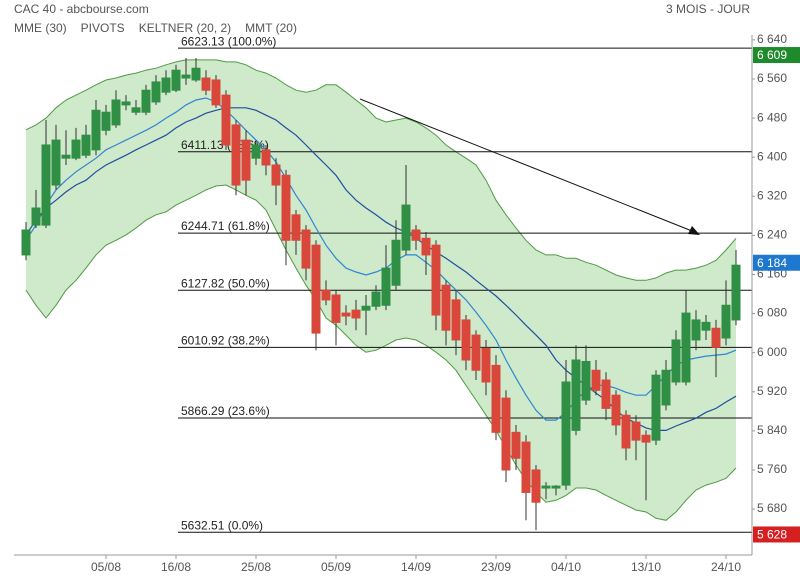  What do you see at coordinates (694, 230) in the screenshot?
I see `trend-arrow-head` at bounding box center [694, 230].